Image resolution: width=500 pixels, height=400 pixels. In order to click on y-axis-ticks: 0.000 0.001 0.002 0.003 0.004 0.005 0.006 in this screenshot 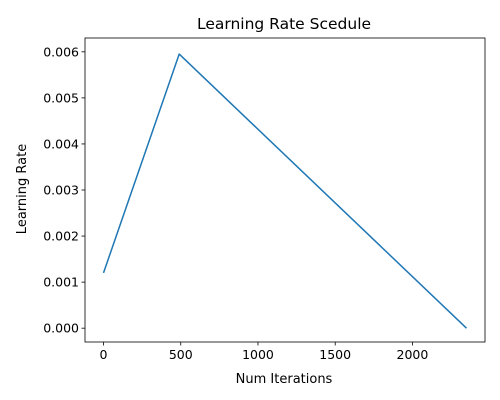, I will do `click(64, 190)`.